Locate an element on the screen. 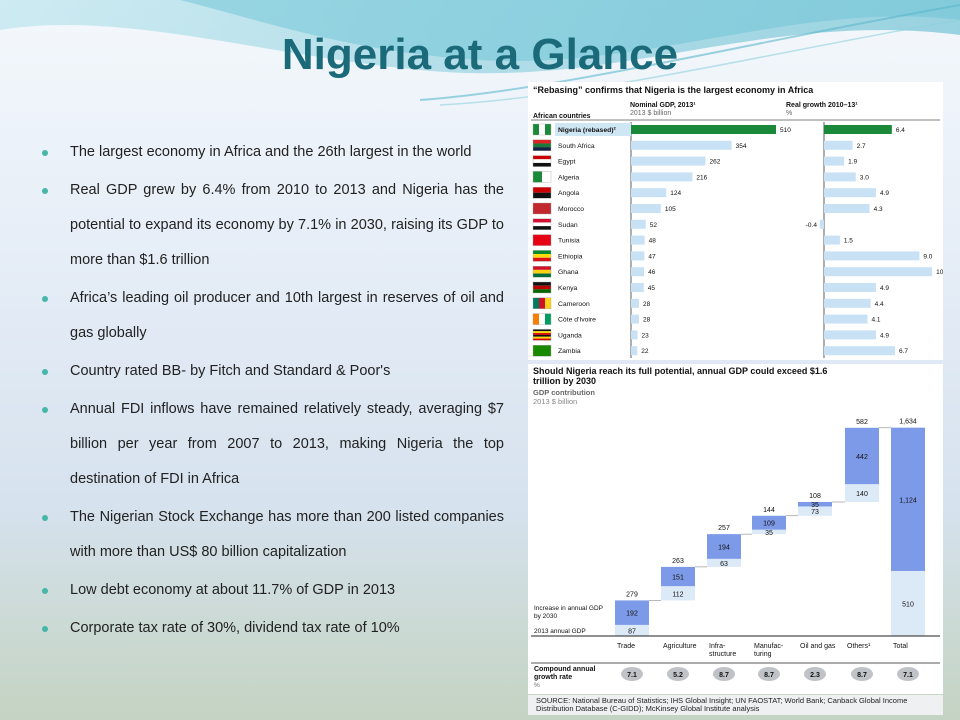  category-label: Manufac-turing is located at coordinates (769, 650).